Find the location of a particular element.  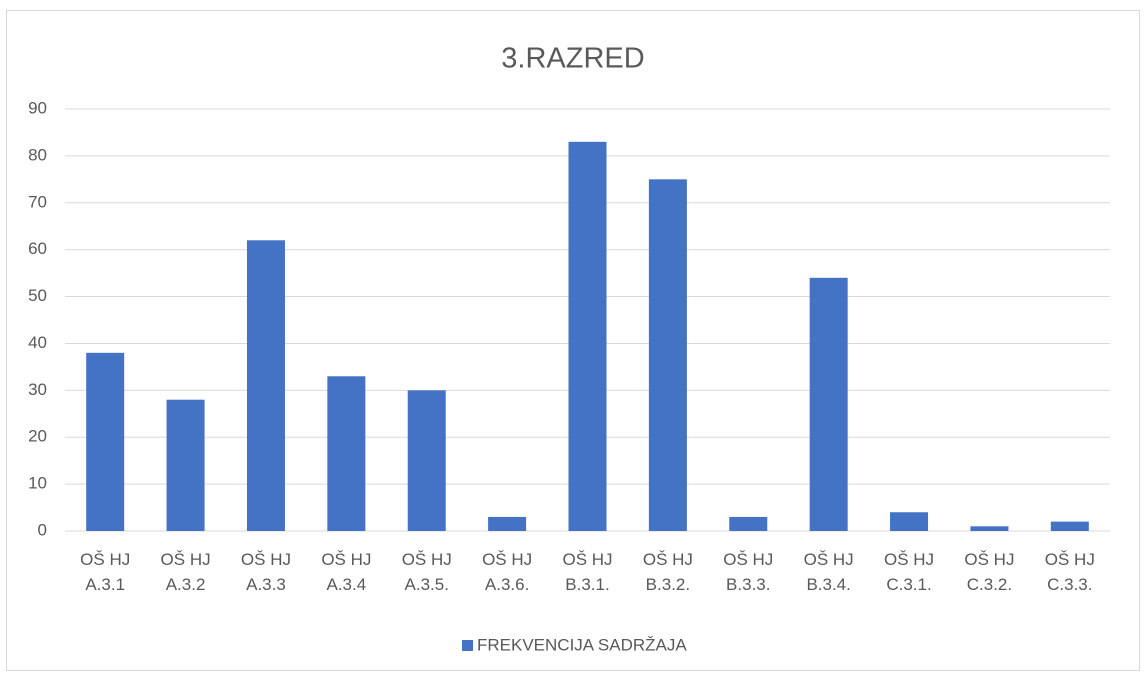

y-tick-label: 40 is located at coordinates (37, 342).